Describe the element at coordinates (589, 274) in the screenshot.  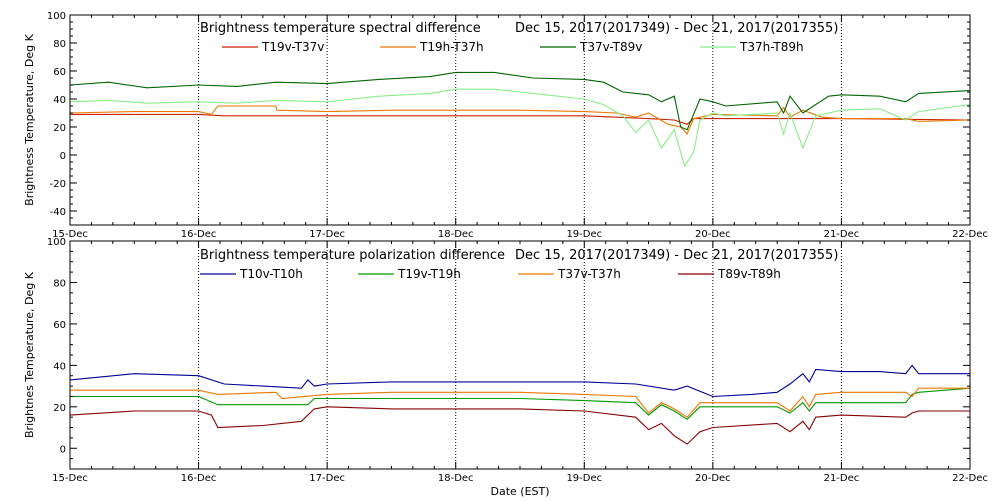
I see `legend-label: T37v-T37h` at that location.